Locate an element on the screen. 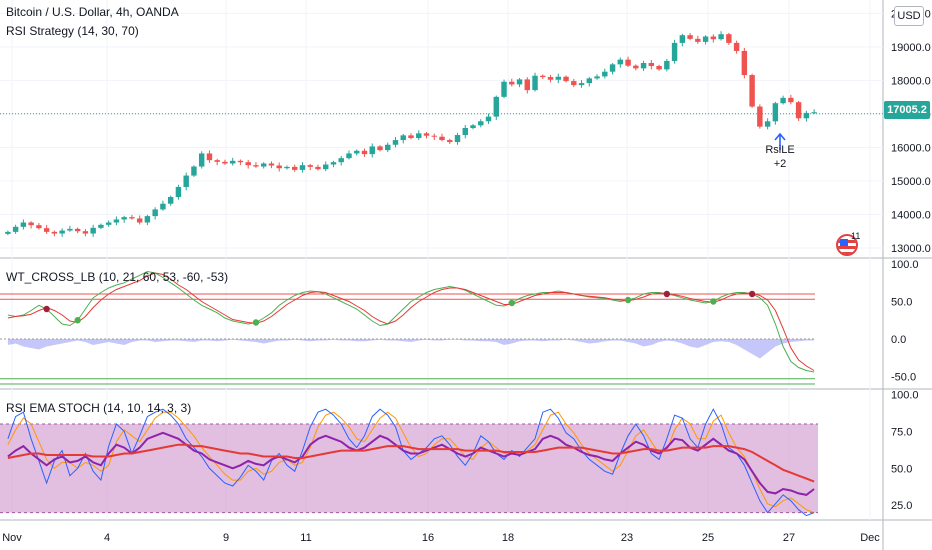  time-tick-label: Nov is located at coordinates (12, 538).